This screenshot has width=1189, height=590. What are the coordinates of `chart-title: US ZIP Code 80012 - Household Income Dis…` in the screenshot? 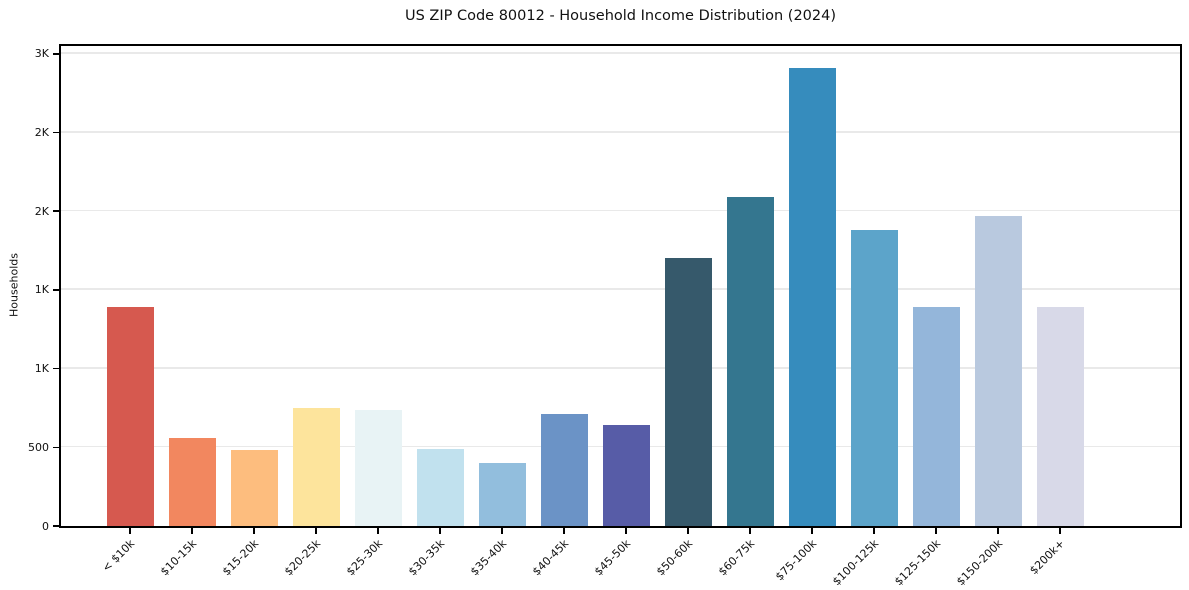 It's located at (620, 16).